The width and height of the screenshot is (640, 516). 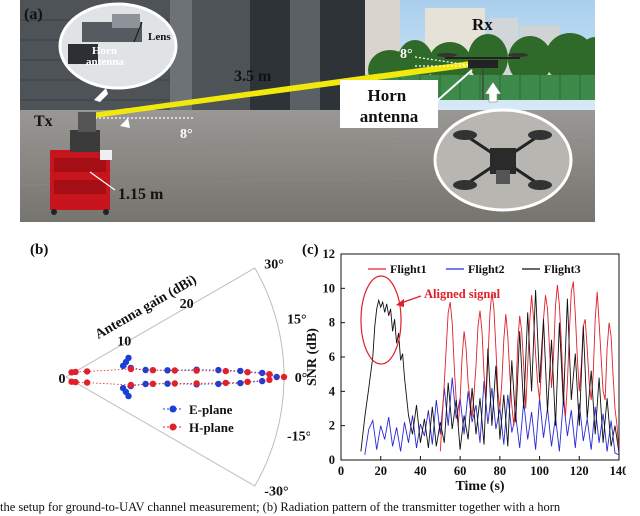 I want to click on tx-label: Tx, so click(x=43, y=121).